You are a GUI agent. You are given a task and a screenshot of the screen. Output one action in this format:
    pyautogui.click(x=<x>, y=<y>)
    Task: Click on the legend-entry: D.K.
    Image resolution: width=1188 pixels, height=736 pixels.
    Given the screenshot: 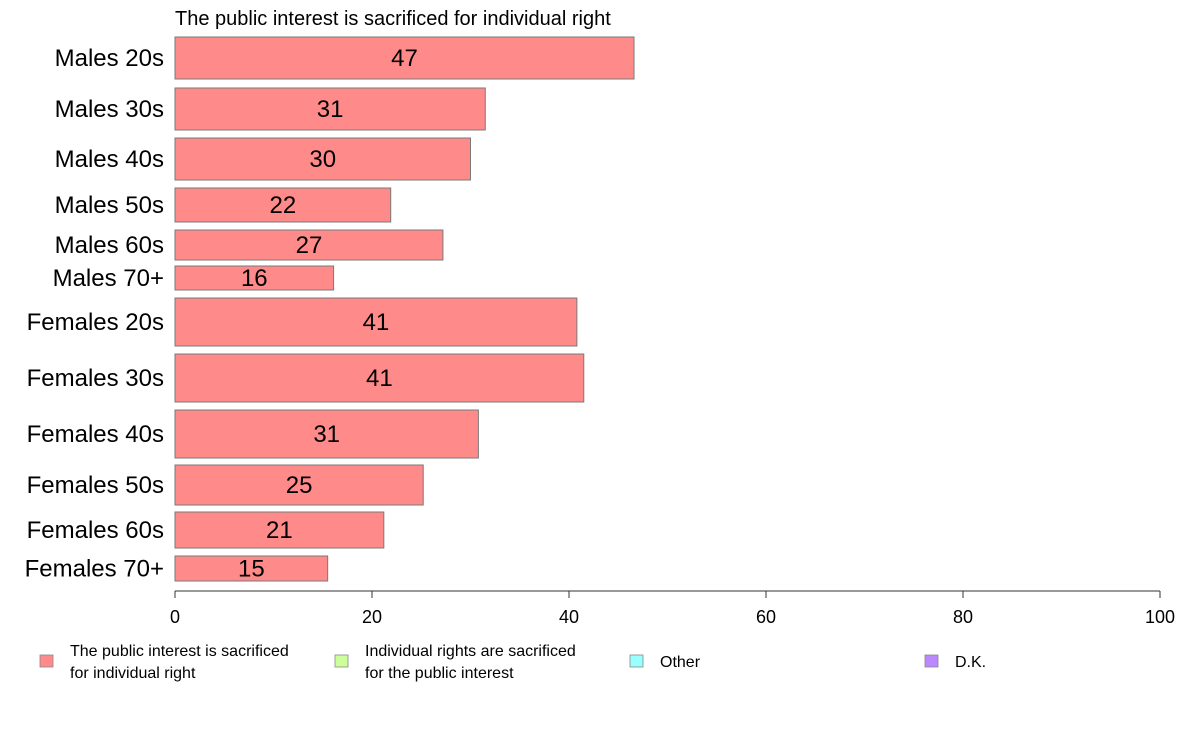 What is the action you would take?
    pyautogui.click(x=955, y=662)
    